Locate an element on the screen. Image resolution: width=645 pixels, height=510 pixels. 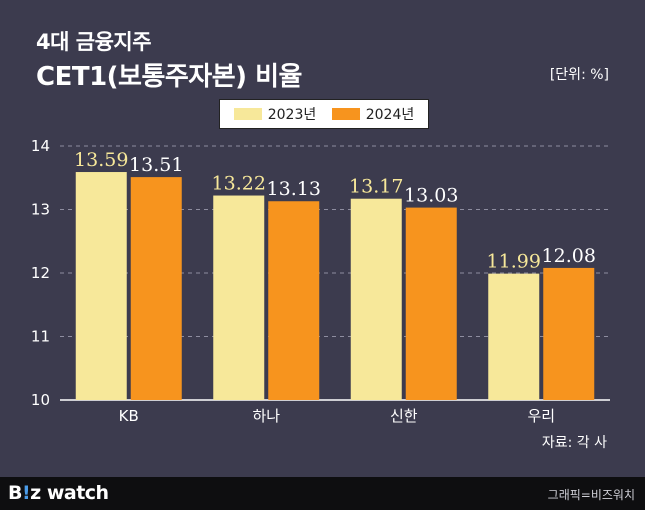
value-label-우리-2023년: 11.99 is located at coordinates (514, 262).